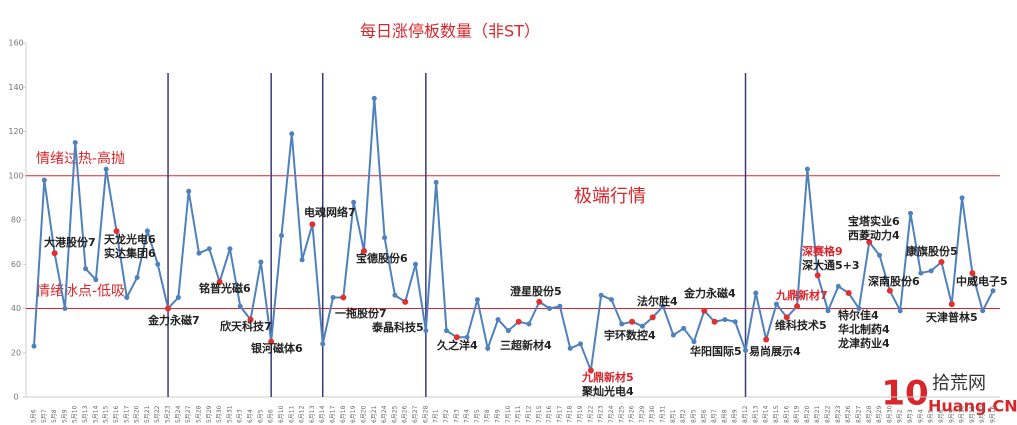 This screenshot has width=1017, height=425. What do you see at coordinates (632, 414) in the screenshot?
I see `x-tick-label: 7月26` at bounding box center [632, 414].